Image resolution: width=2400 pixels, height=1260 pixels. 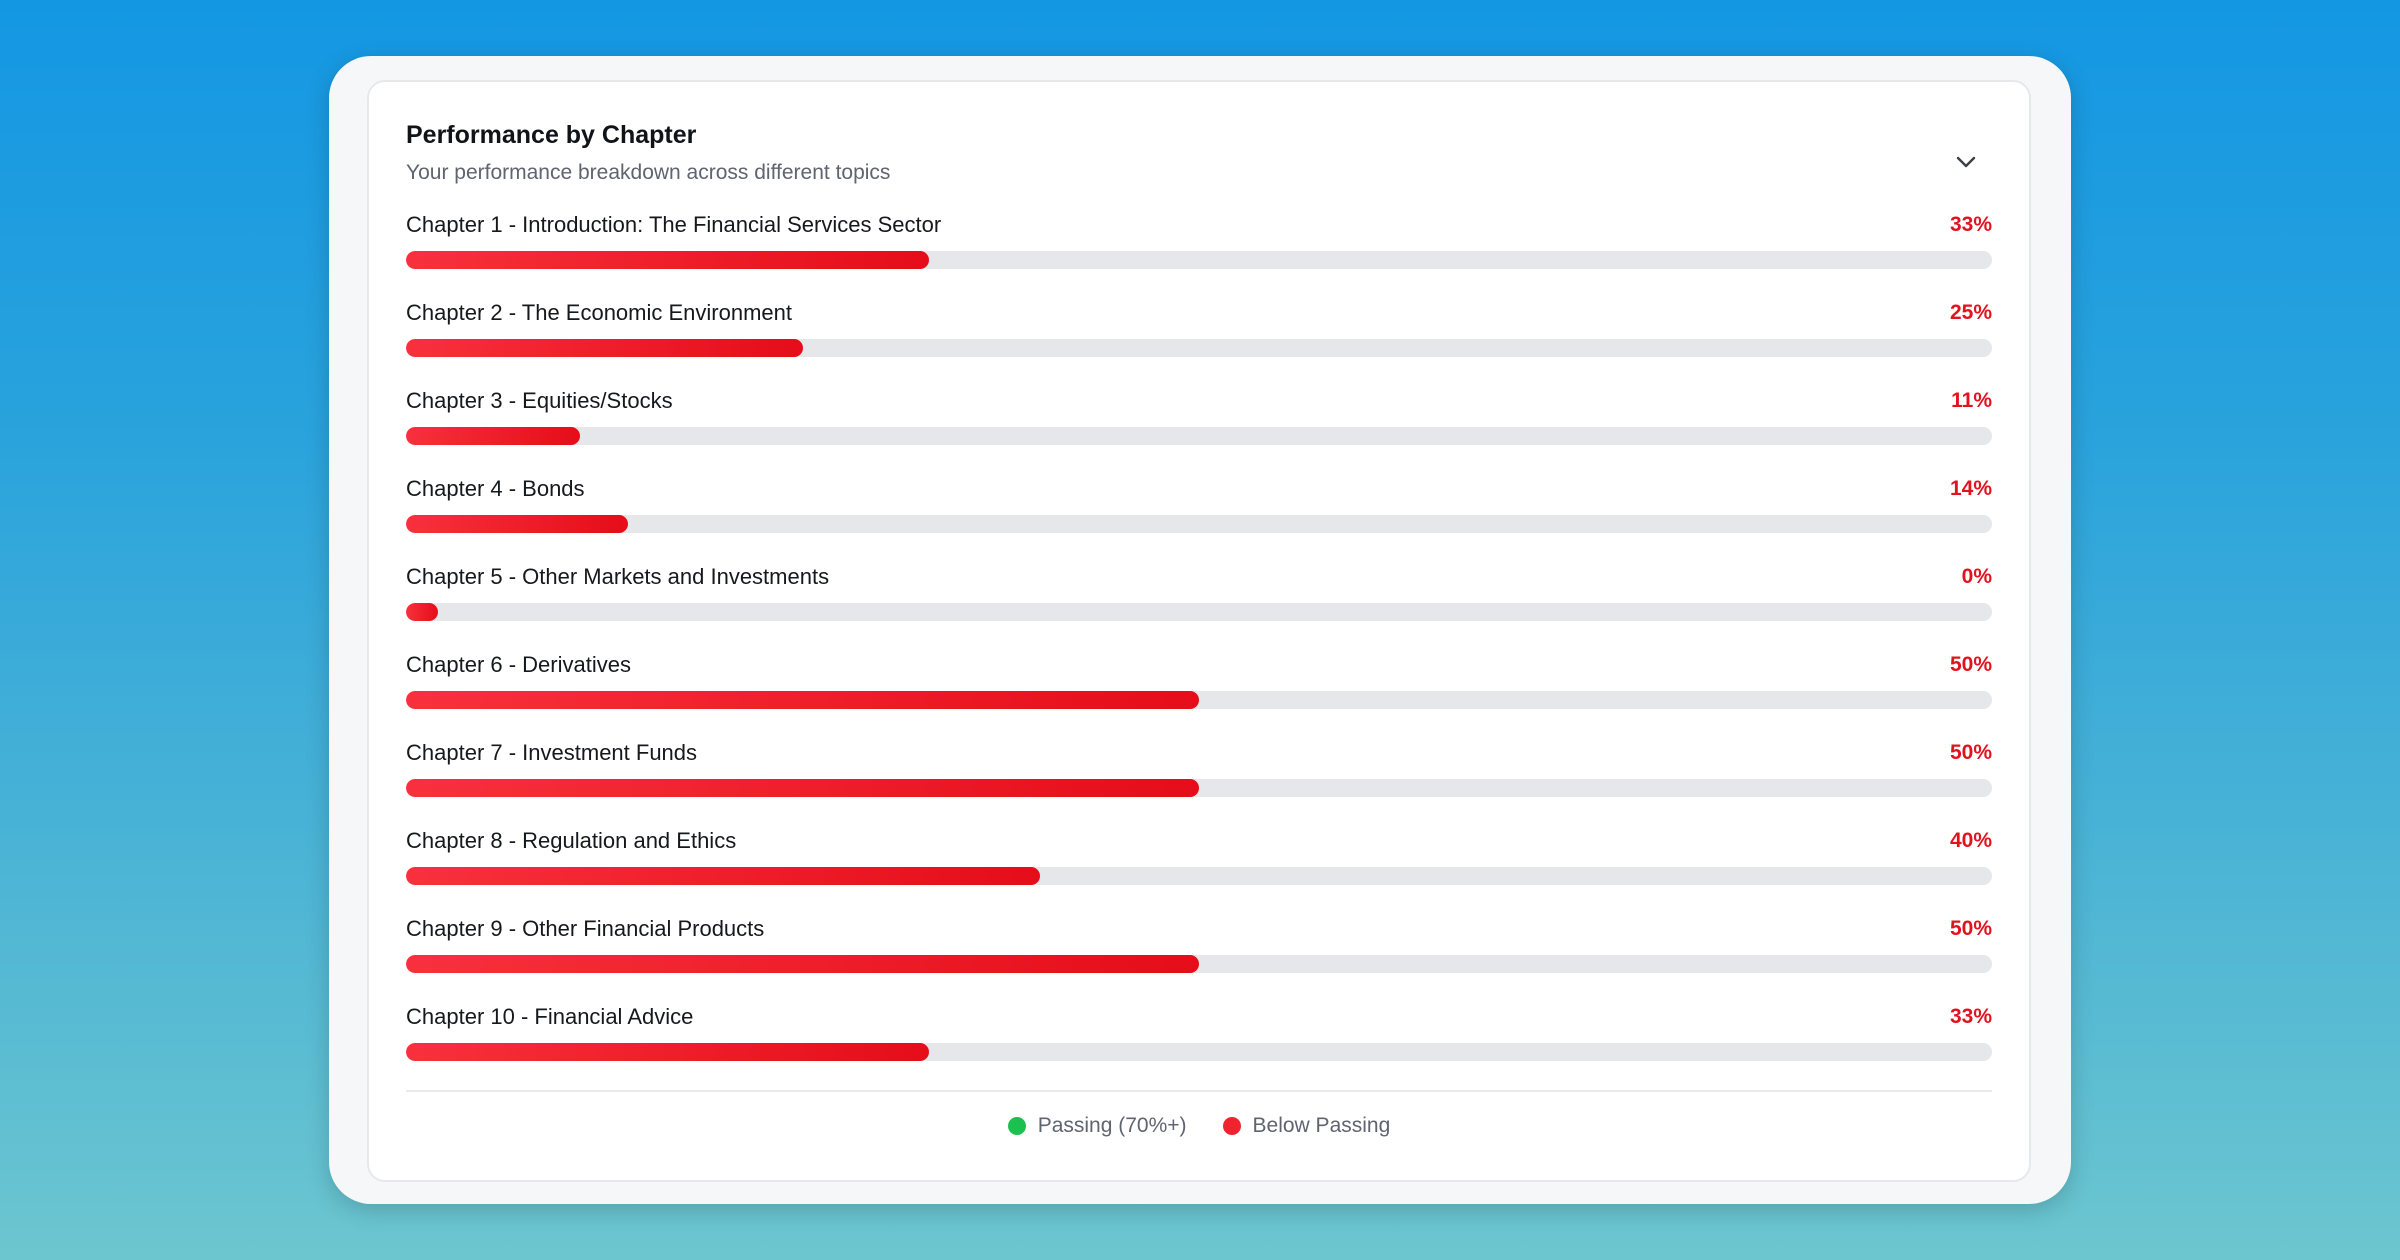 What do you see at coordinates (1199, 1091) in the screenshot?
I see `divider` at bounding box center [1199, 1091].